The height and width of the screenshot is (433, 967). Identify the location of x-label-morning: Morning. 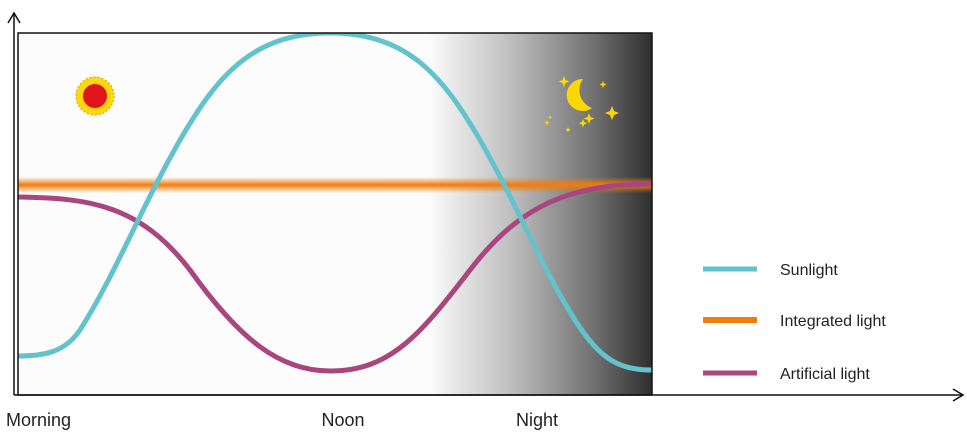
(38, 420).